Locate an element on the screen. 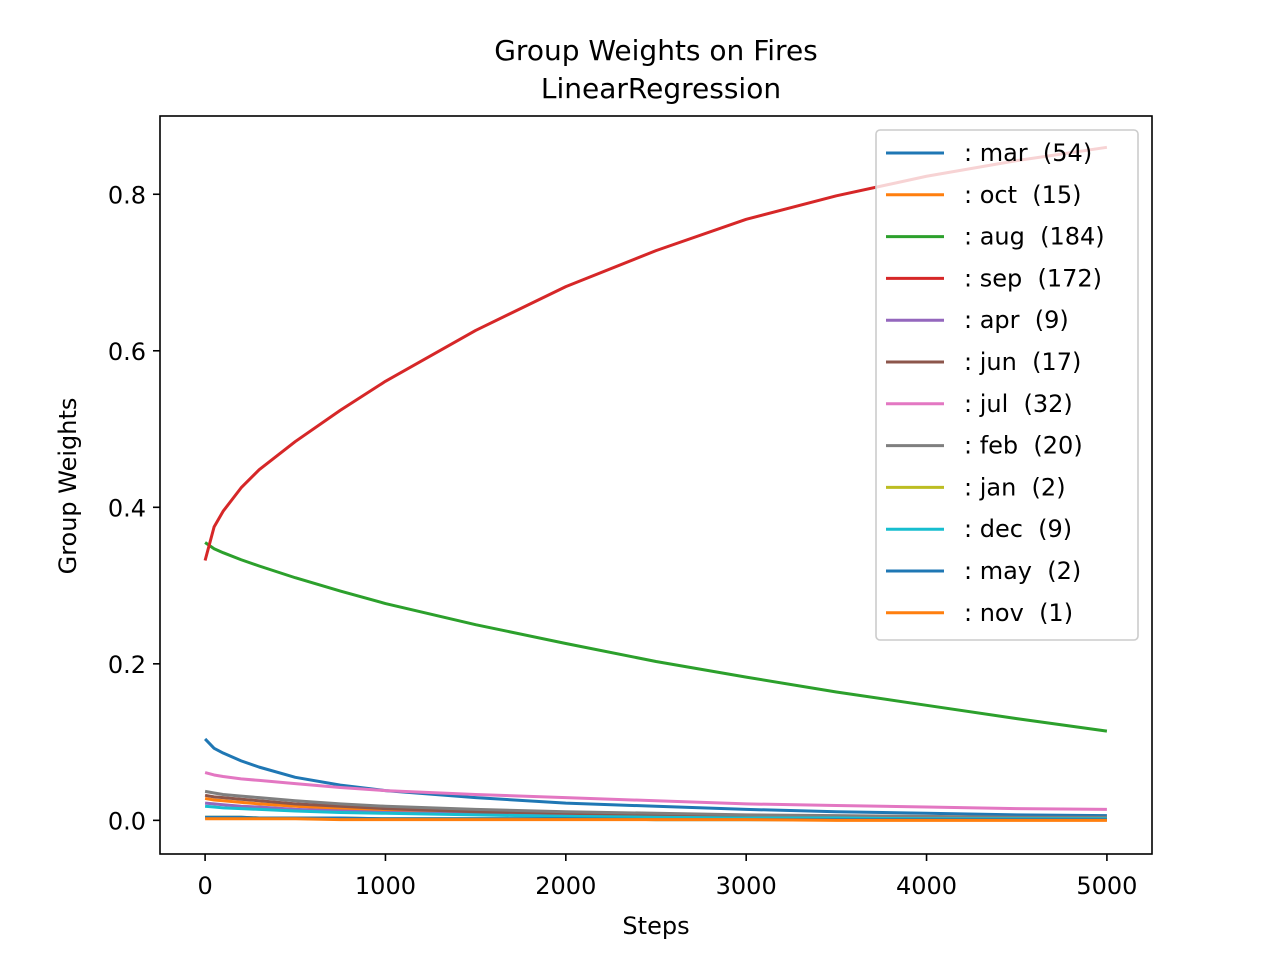  y-axis-ticks: 0.0 0.2 0.4 0.6 0.8 is located at coordinates (134, 508).